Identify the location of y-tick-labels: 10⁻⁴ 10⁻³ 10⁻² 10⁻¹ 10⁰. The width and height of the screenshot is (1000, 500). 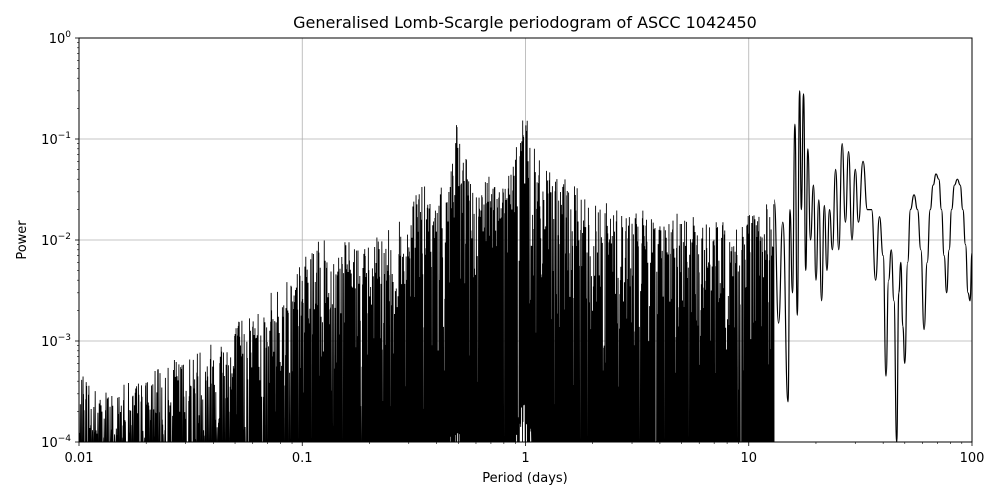
(56, 240).